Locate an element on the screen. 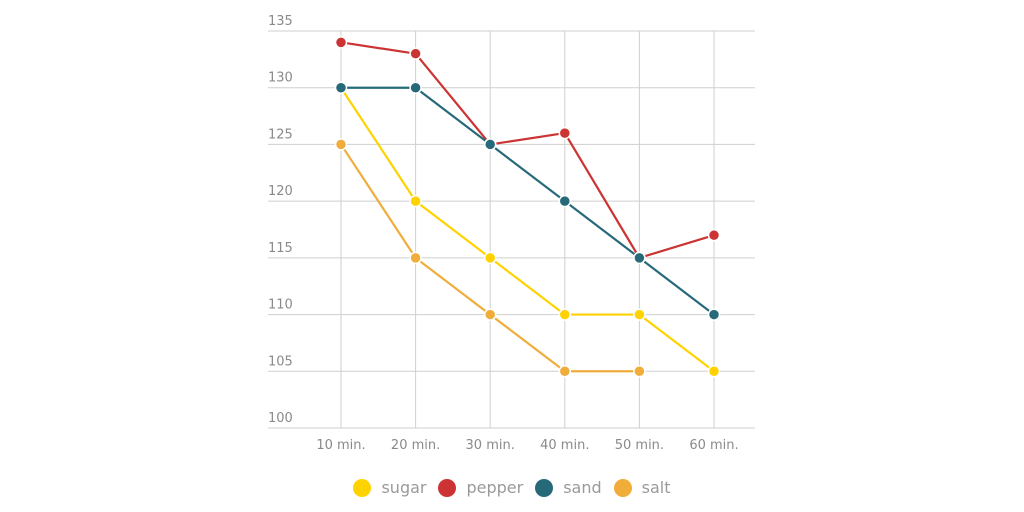 The image size is (1024, 512). legend: sugar pepper sand salt is located at coordinates (512, 487).